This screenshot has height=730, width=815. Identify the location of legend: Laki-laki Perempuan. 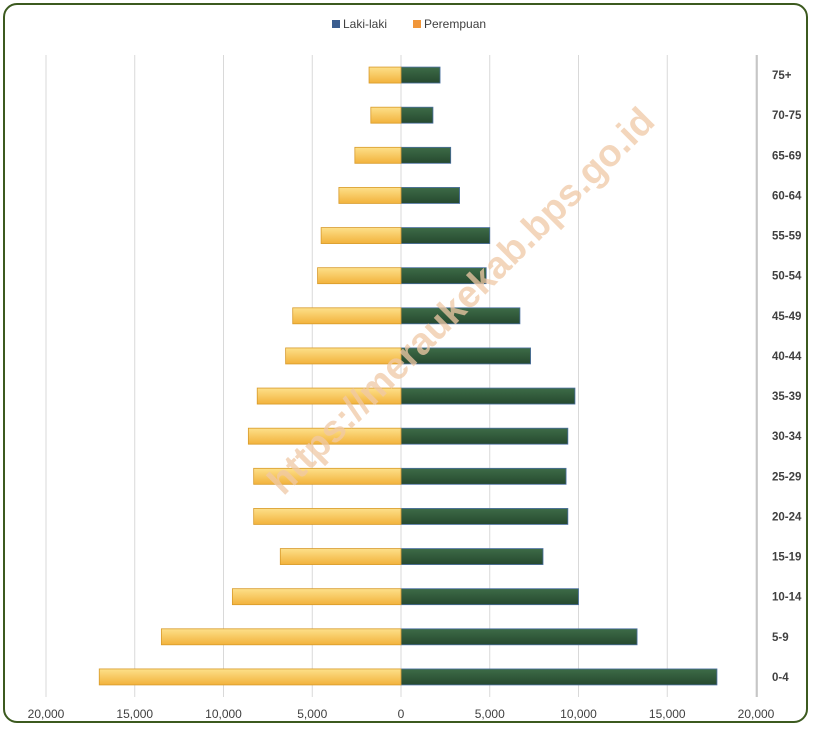
(409, 24).